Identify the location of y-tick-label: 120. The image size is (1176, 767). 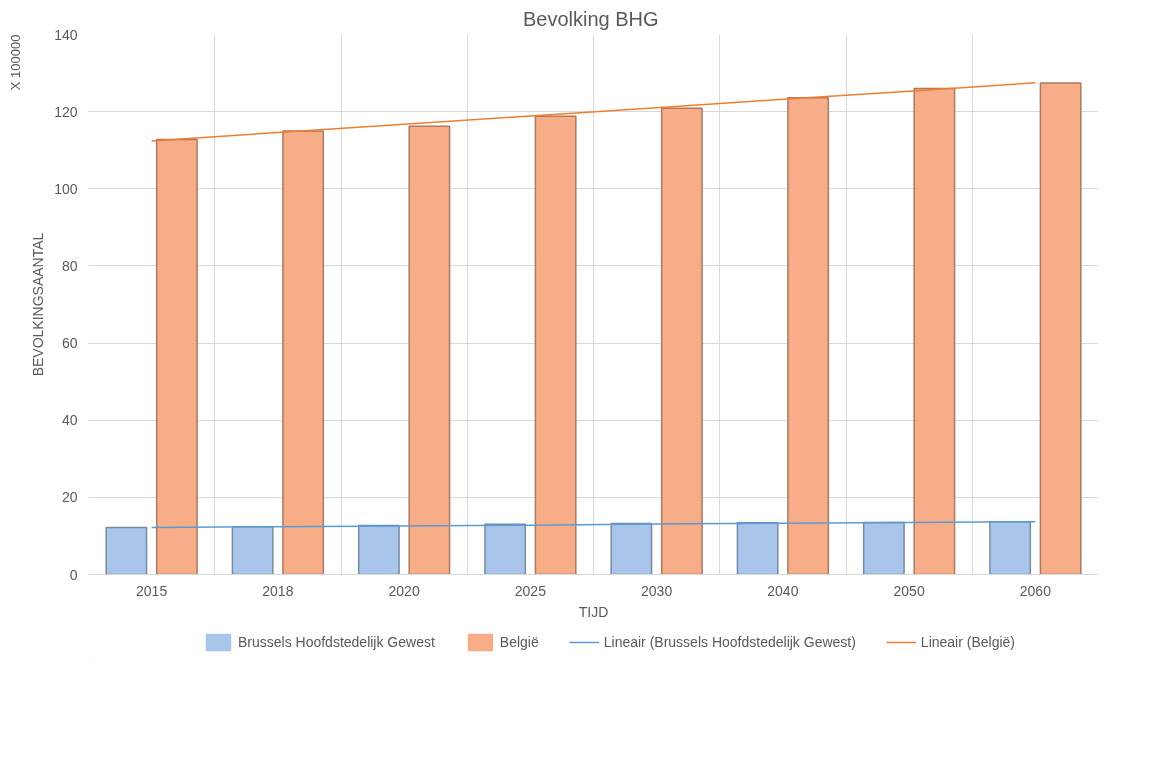
(66, 111).